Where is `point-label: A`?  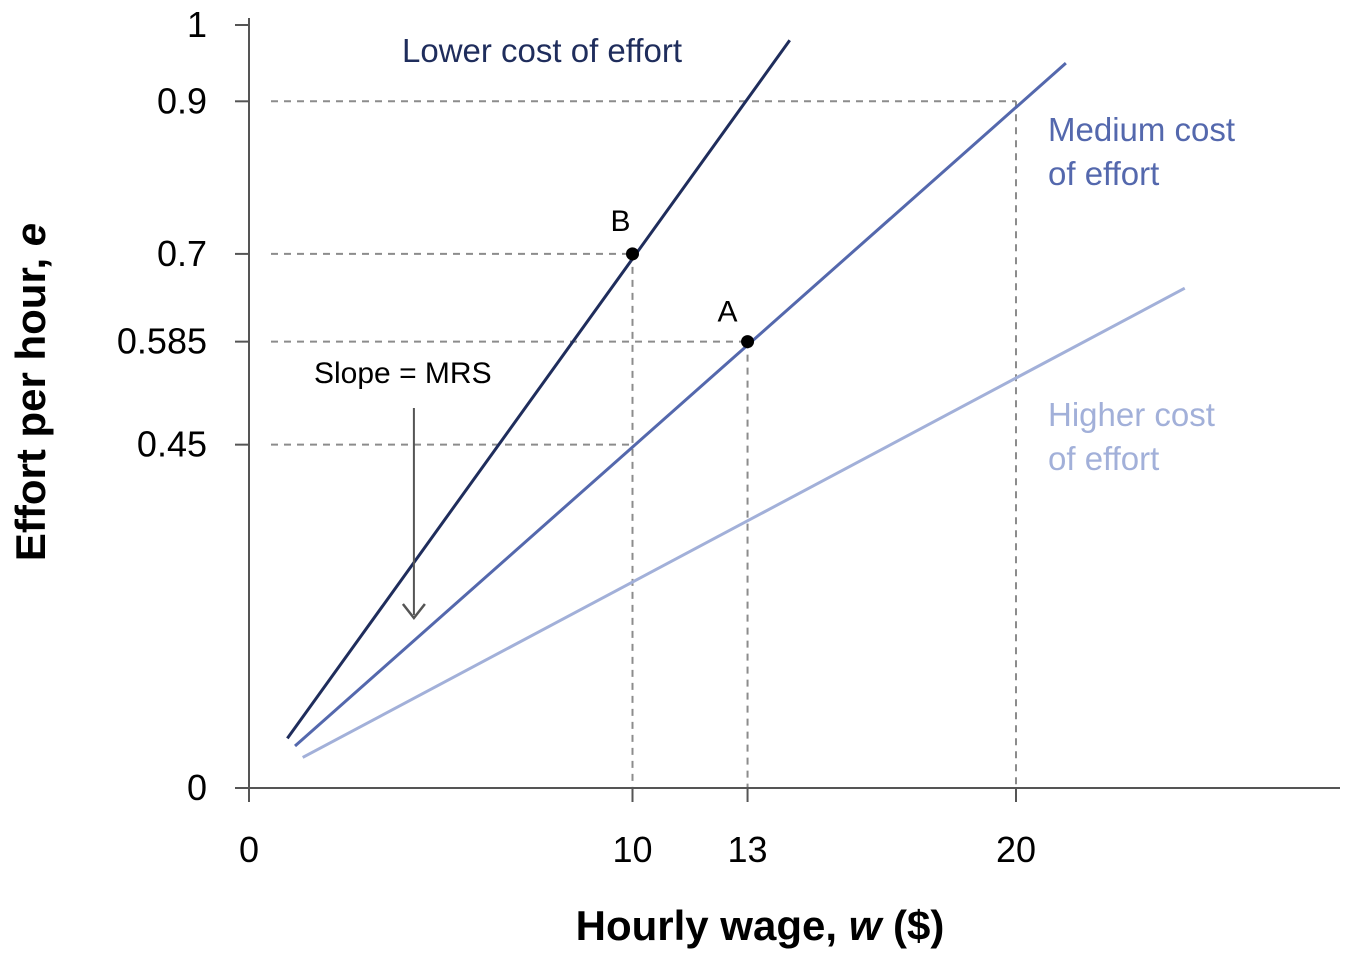
point-label: A is located at coordinates (728, 312).